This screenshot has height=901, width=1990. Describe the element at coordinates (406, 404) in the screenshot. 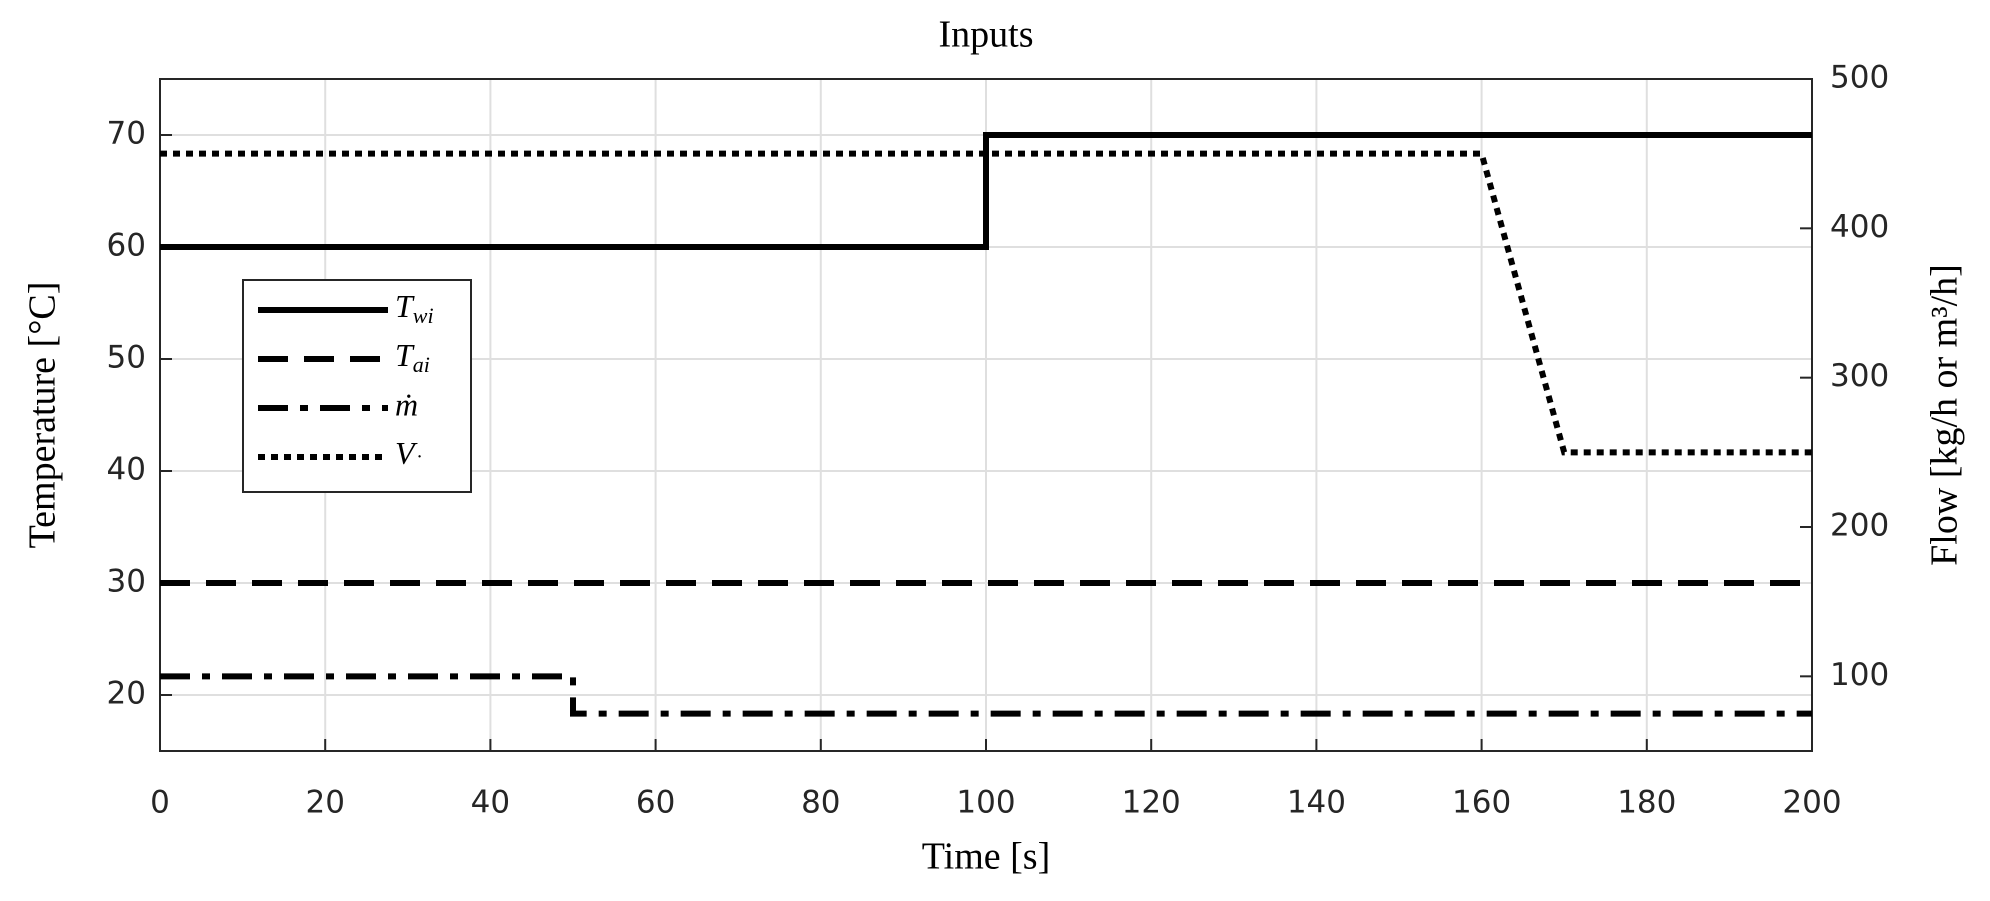

I see `legend-label: ṁ` at that location.